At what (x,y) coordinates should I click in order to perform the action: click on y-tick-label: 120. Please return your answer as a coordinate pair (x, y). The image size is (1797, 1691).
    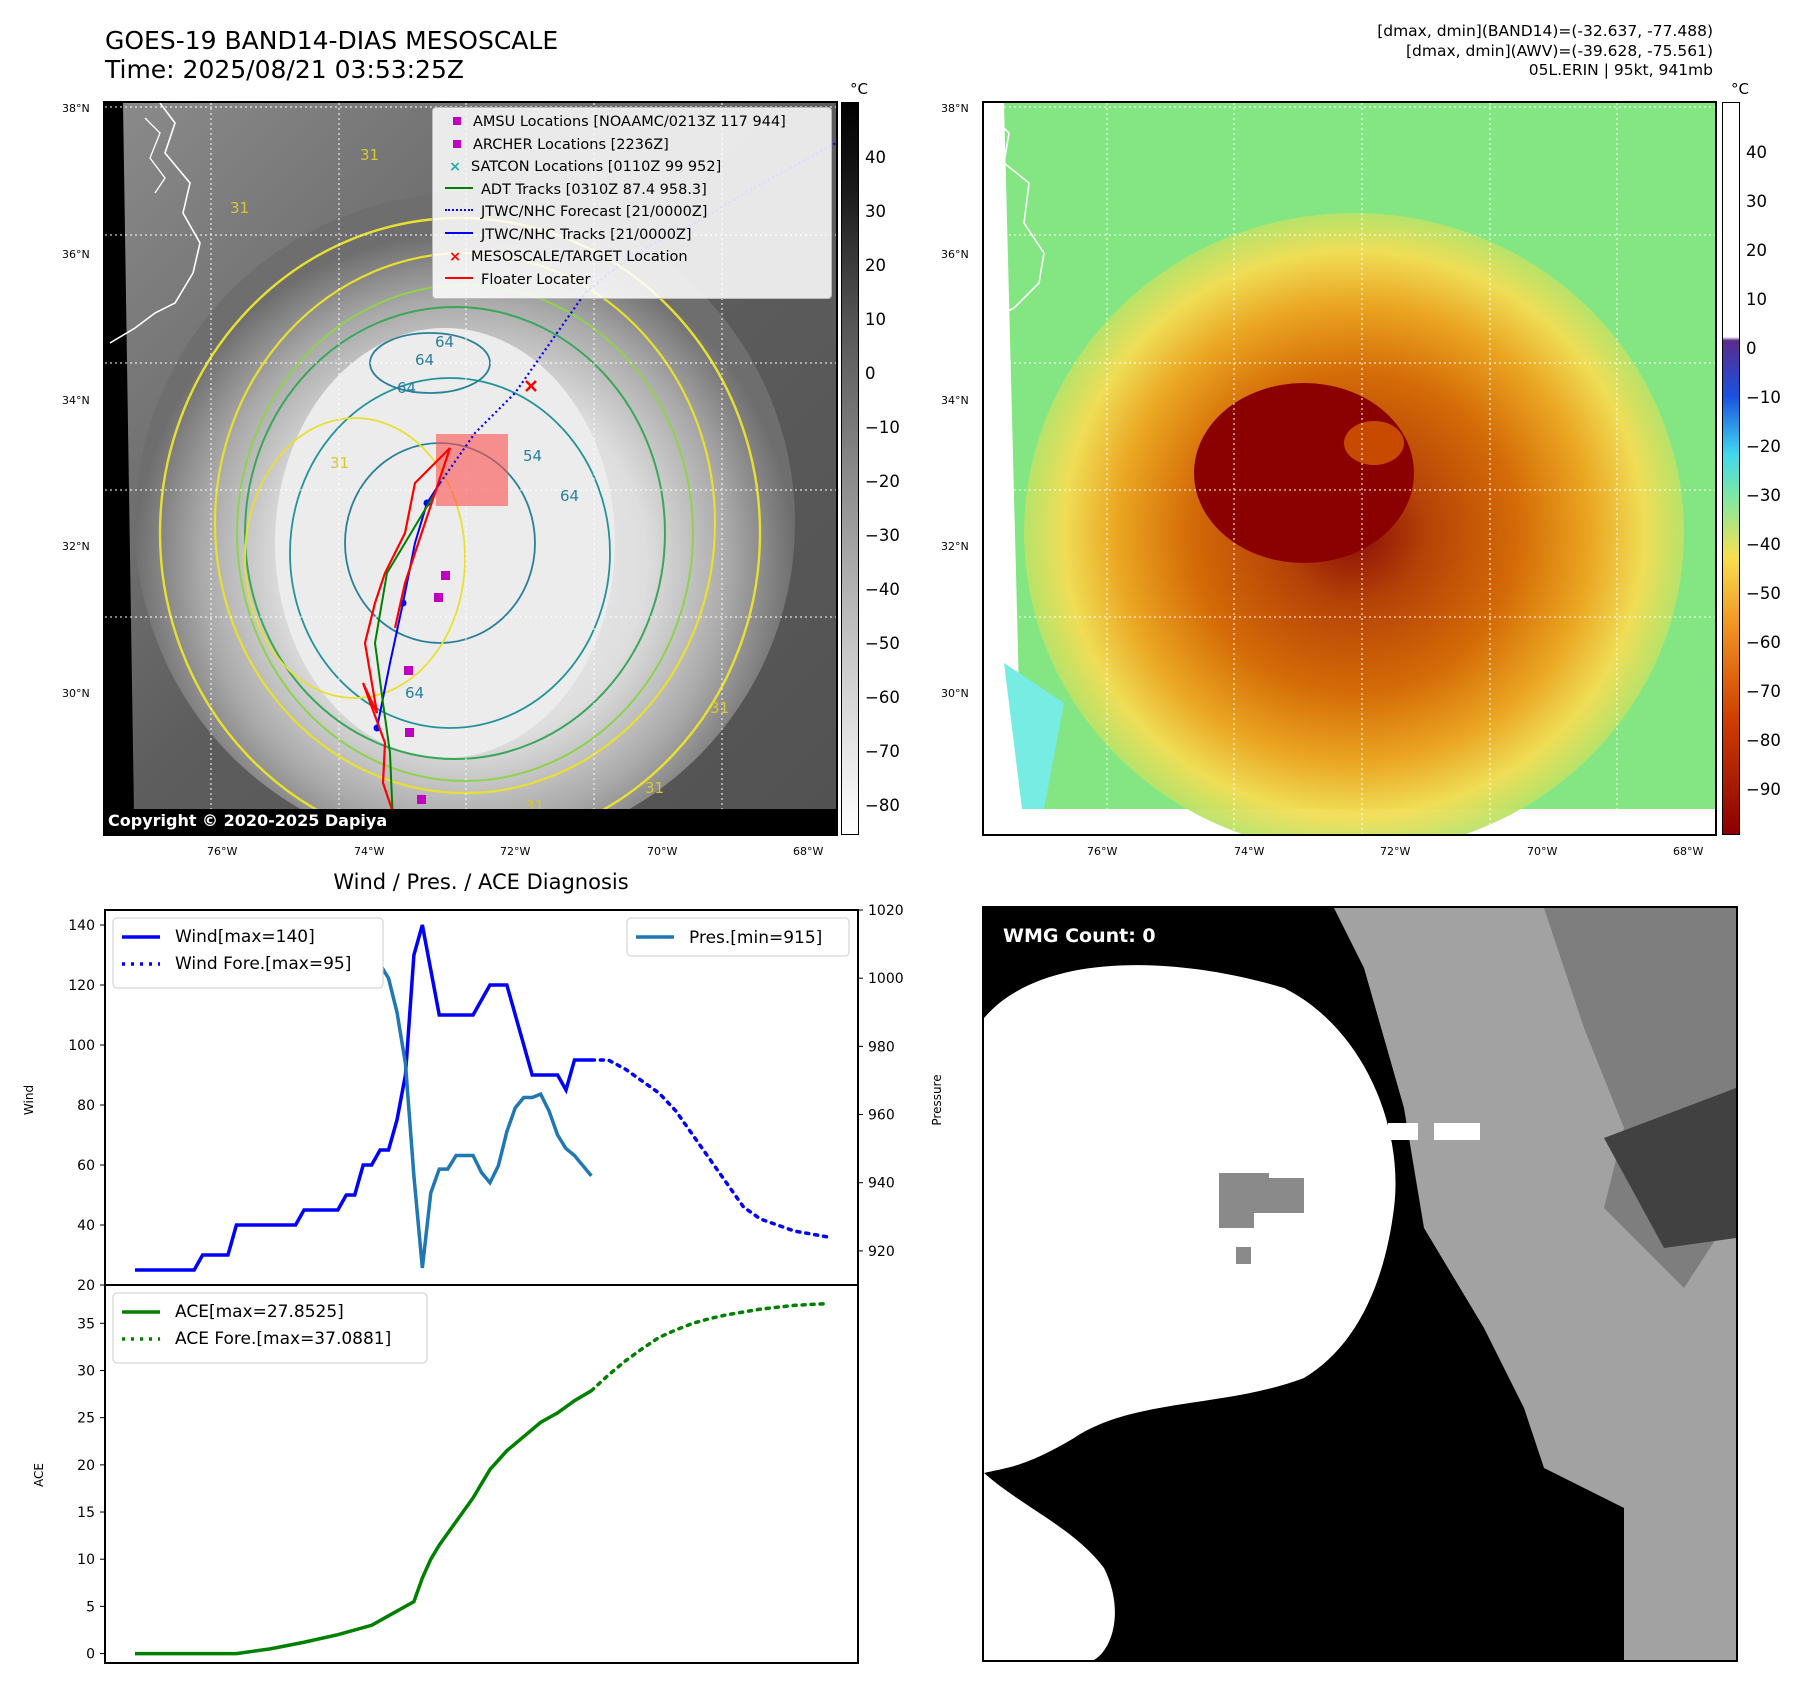
    Looking at the image, I should click on (81, 986).